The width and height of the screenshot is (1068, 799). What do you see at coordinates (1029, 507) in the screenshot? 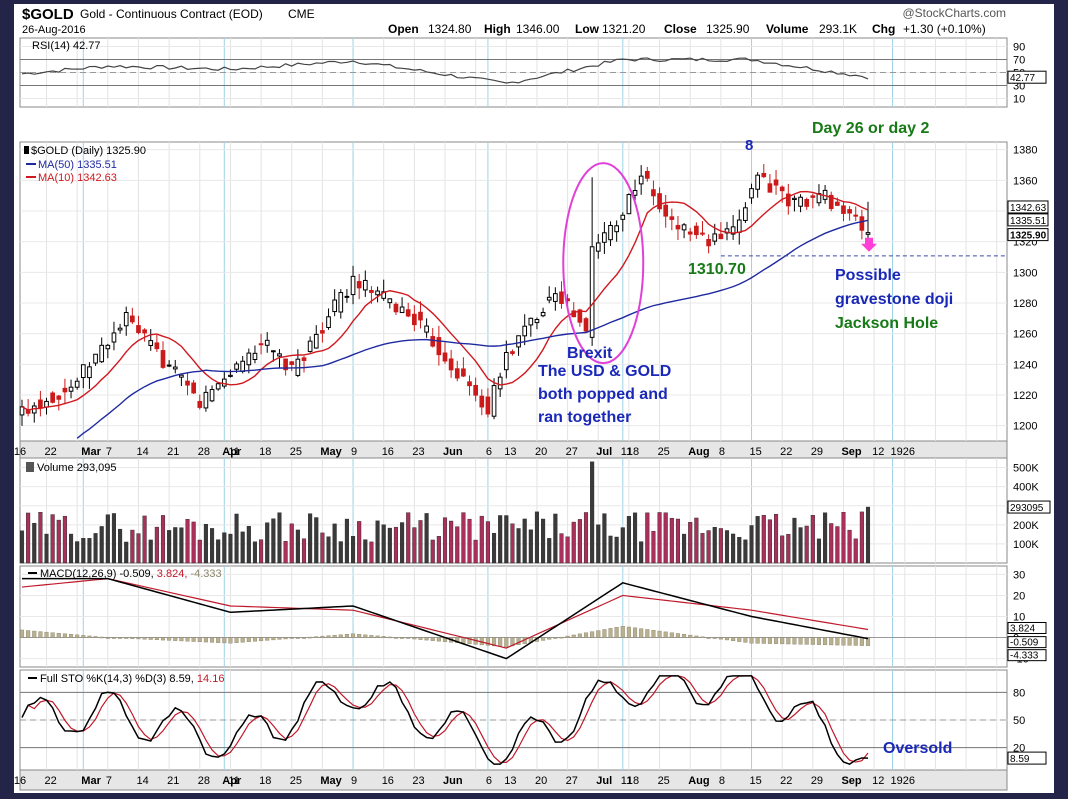
I see `volume-value-tag` at bounding box center [1029, 507].